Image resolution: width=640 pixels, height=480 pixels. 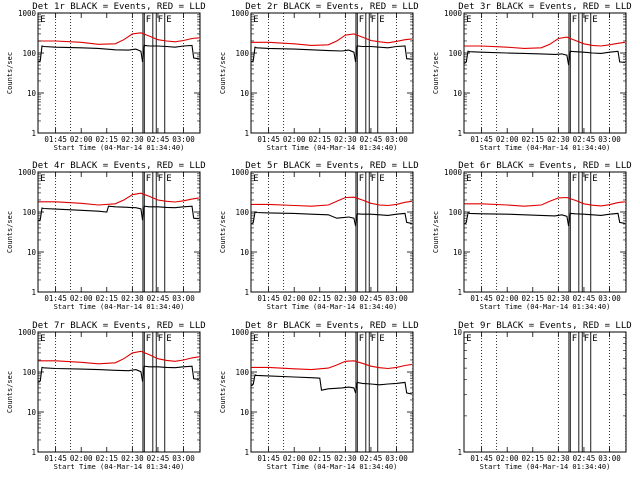 I want to click on chart-title: Det 6r BLACK = Events, RED = LLD, so click(x=544, y=166).